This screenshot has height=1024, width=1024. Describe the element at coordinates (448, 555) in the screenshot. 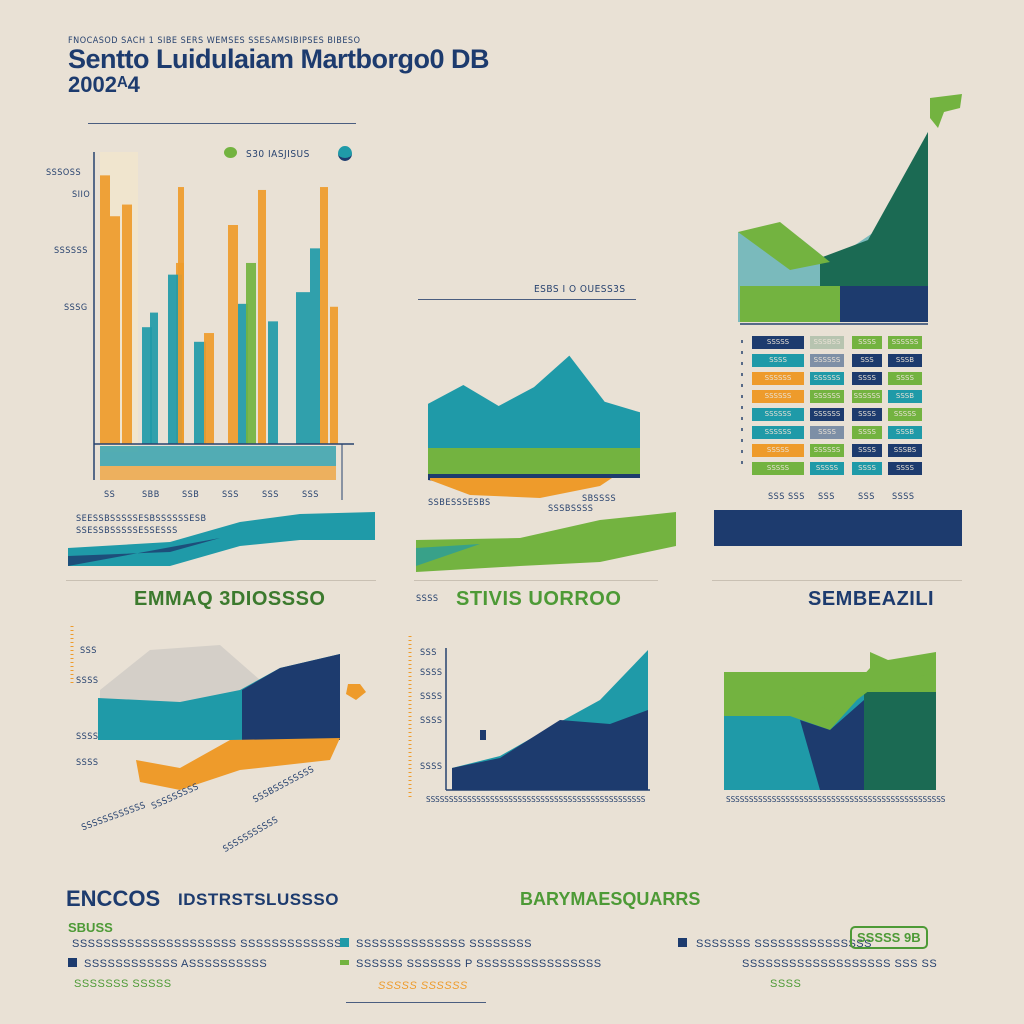

I see `panel-tc-ribbon-teal` at that location.